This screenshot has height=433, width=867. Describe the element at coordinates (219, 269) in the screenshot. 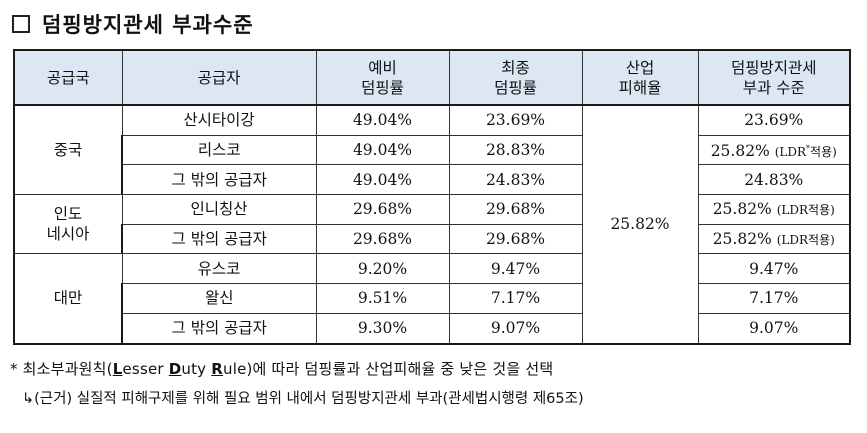

I see `supplier-cell: 유스코` at that location.